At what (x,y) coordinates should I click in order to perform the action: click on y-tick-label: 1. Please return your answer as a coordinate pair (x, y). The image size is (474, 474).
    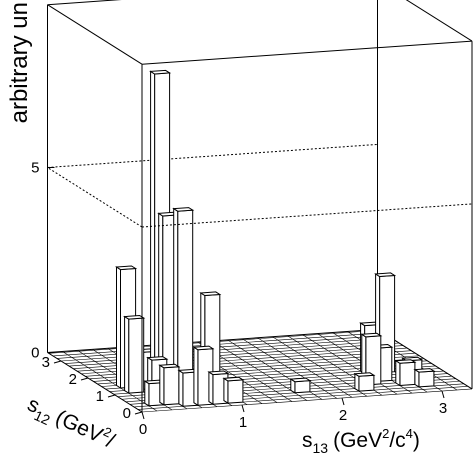
    Looking at the image, I should click on (100, 396).